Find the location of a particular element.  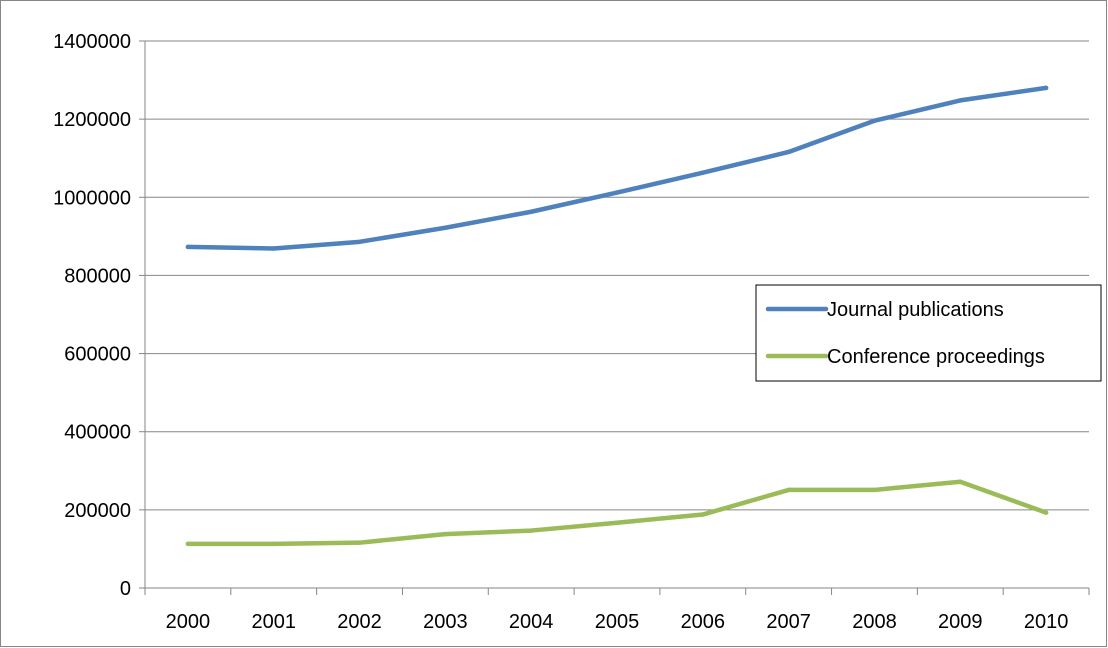

x-tick-label: 2001 is located at coordinates (273, 622).